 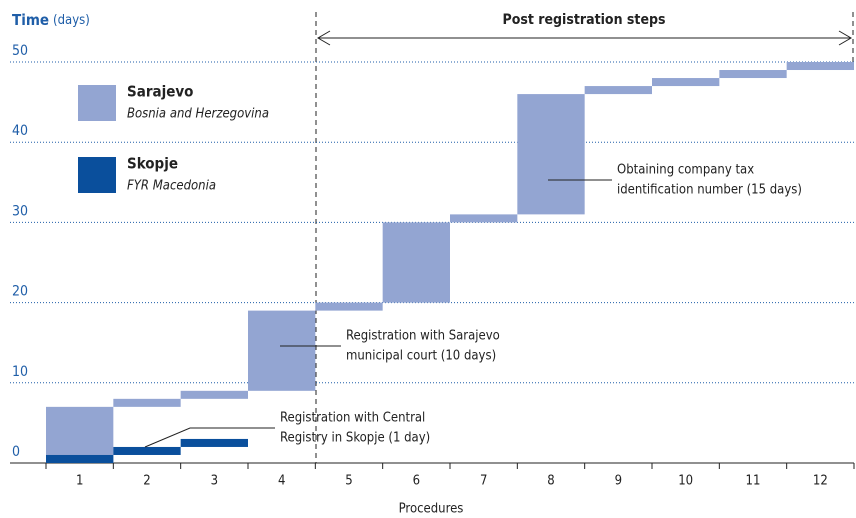 I want to click on x-tick-label: 12, so click(x=820, y=481).